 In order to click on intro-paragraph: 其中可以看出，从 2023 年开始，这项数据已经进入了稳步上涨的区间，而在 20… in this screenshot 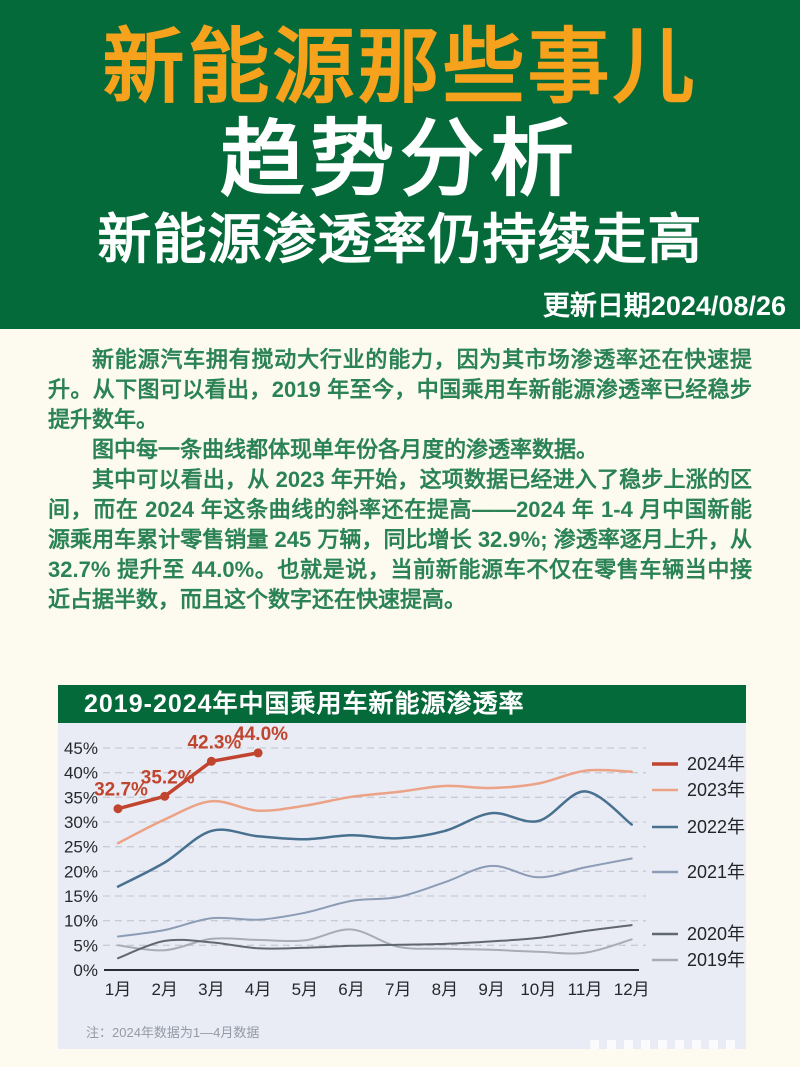, I will do `click(400, 539)`.